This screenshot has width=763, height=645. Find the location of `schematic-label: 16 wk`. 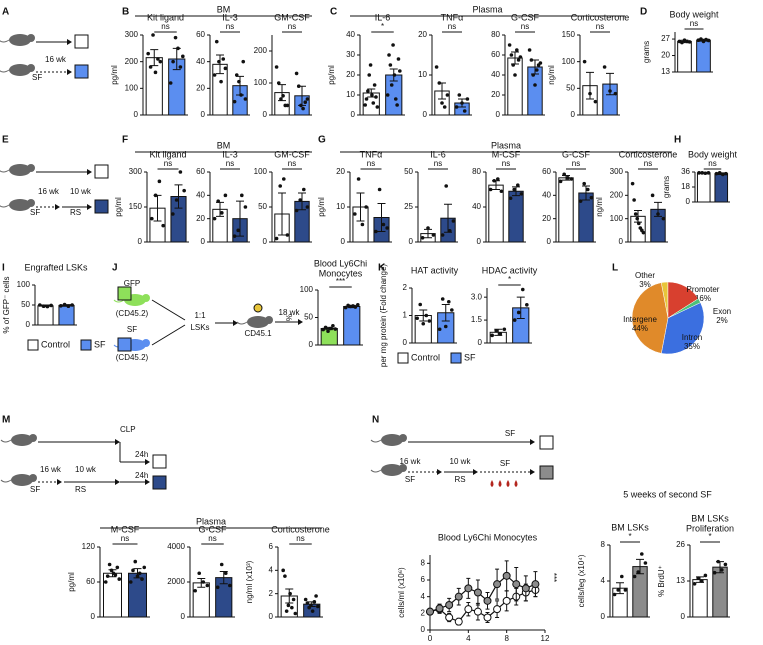

schematic-label: 16 wk is located at coordinates (56, 59).